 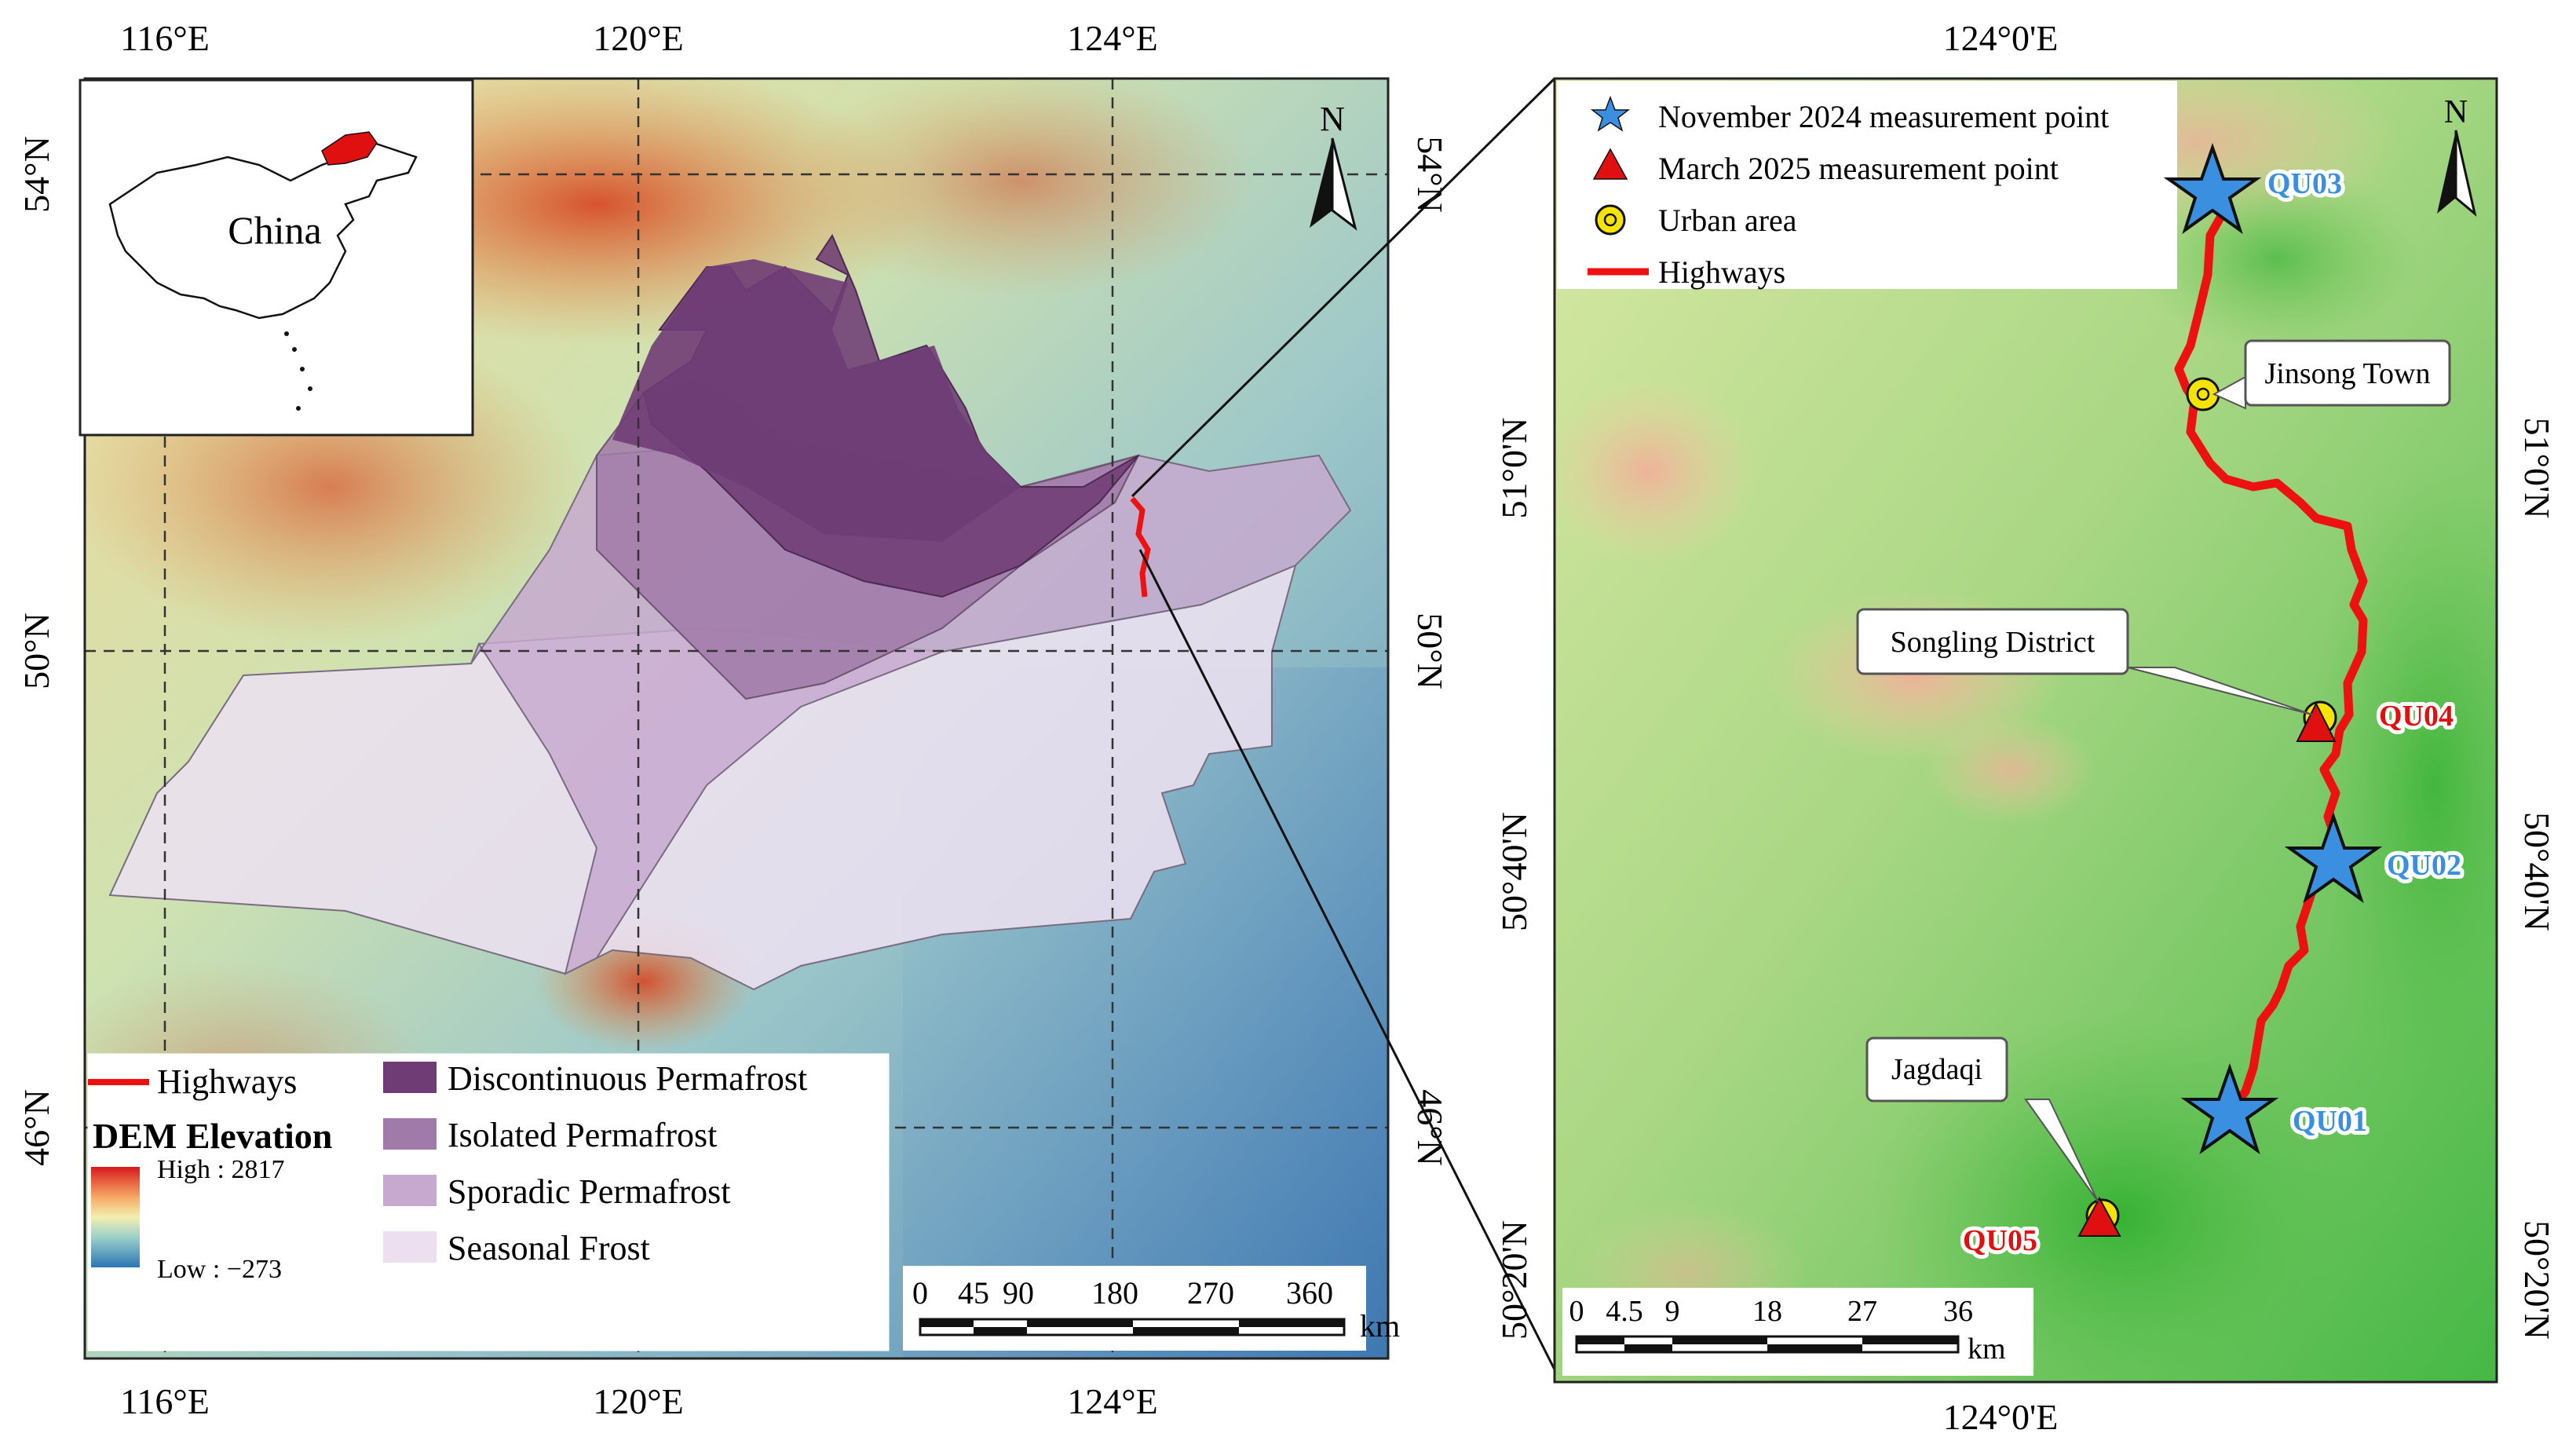 I want to click on place-label-songling: Songling District, so click(x=1994, y=642).